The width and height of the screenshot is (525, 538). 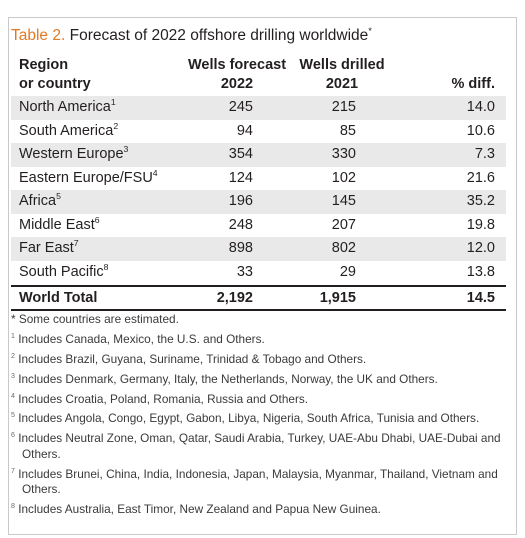 I want to click on row-forecast: 354, so click(x=240, y=154).